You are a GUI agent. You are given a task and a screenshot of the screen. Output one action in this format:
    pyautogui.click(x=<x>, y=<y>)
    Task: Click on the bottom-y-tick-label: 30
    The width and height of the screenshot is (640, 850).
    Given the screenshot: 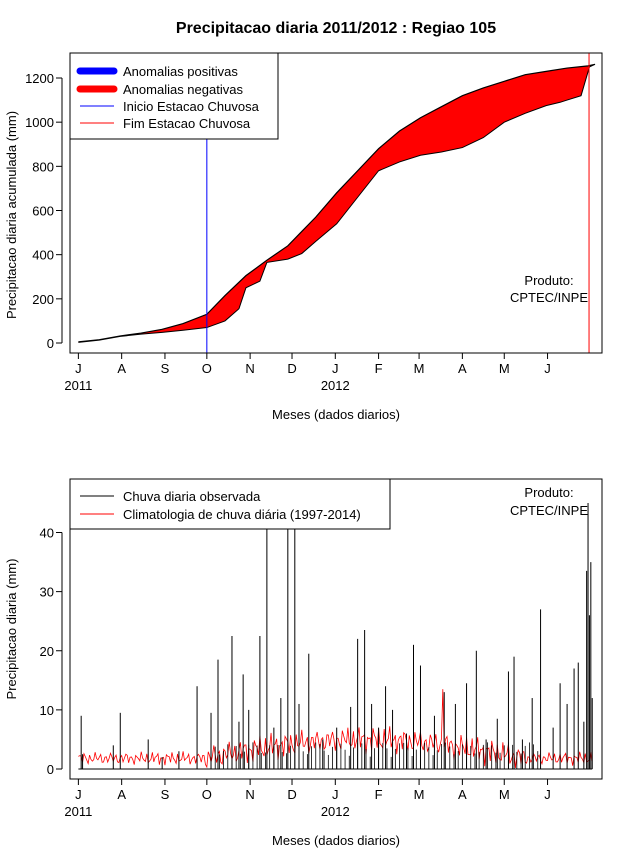 What is the action you would take?
    pyautogui.click(x=47, y=592)
    